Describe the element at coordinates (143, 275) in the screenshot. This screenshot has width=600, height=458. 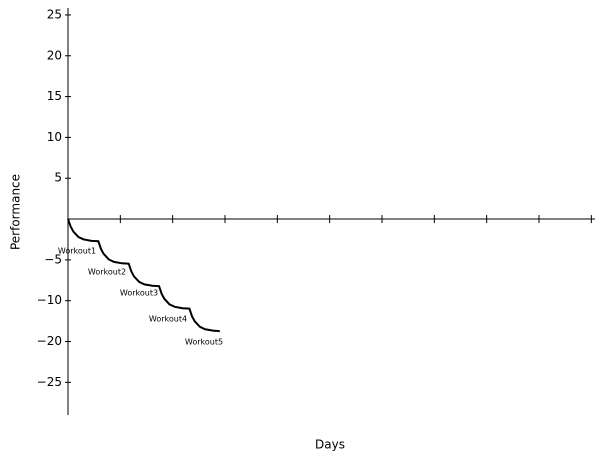
I see `performance-line` at that location.